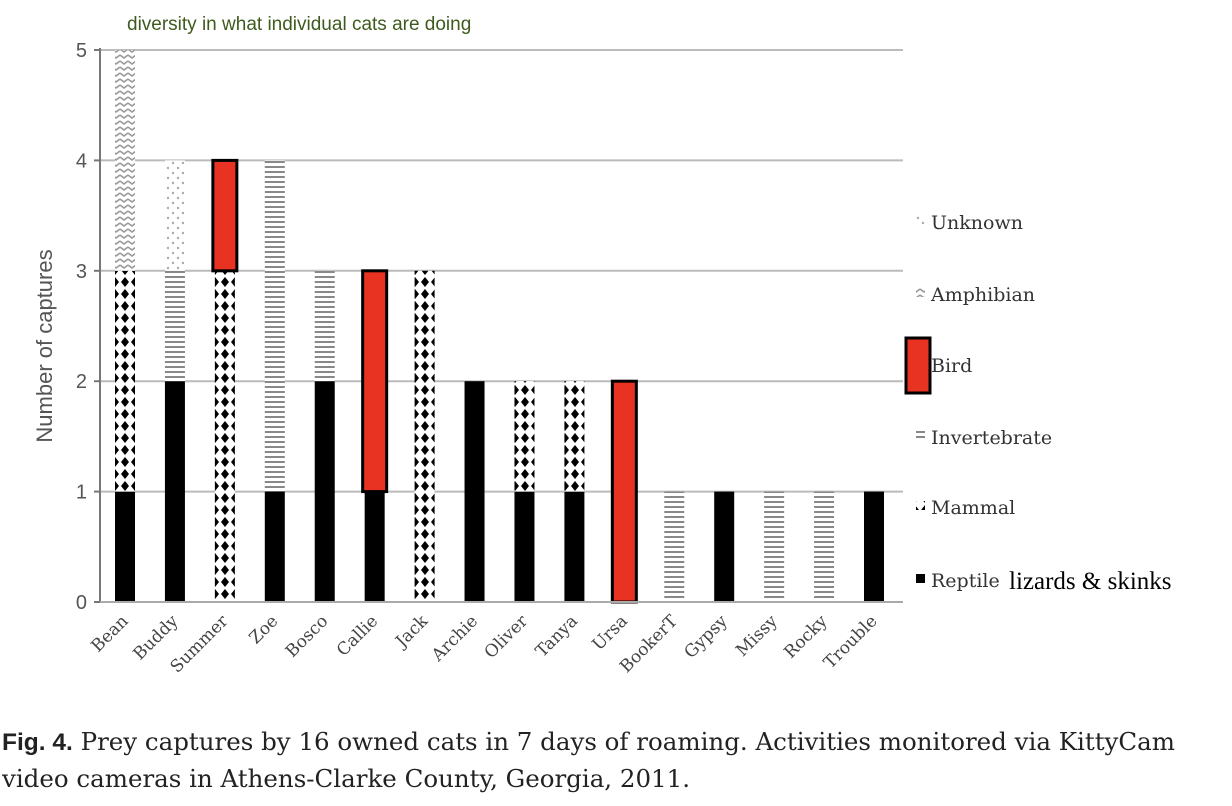  What do you see at coordinates (920, 435) in the screenshot?
I see `legend-swatch-invertebrate` at bounding box center [920, 435].